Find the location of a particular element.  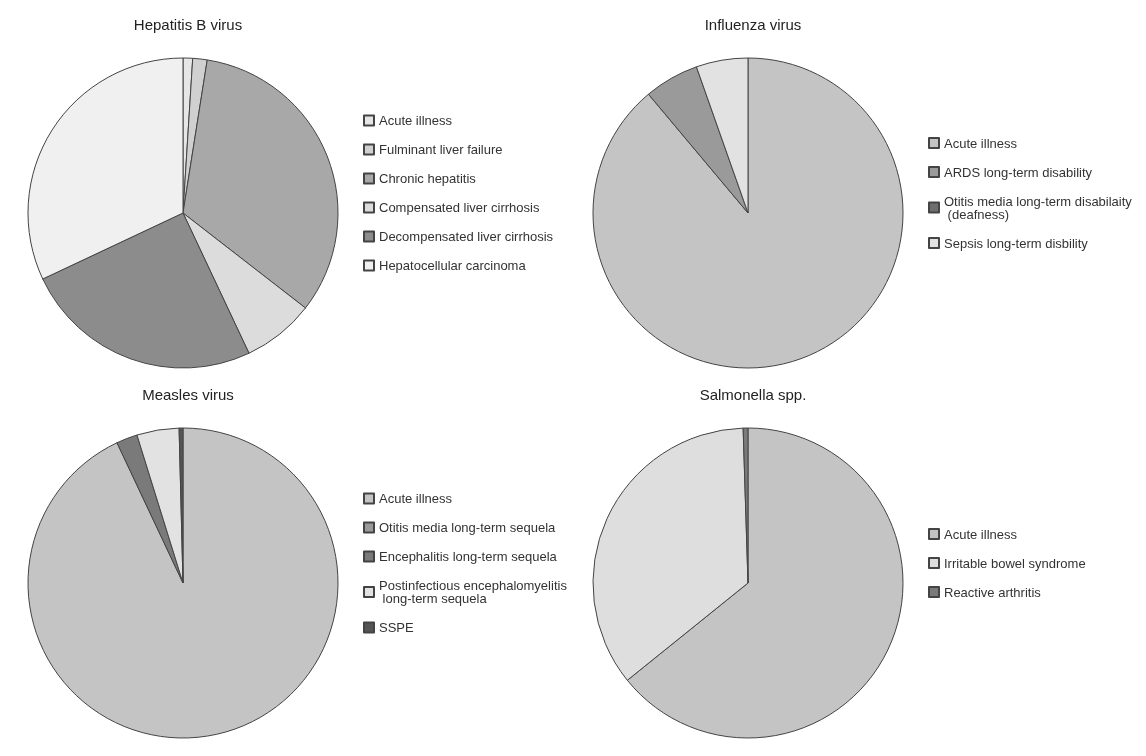

legend-label: Reactive arthritis is located at coordinates (993, 592).